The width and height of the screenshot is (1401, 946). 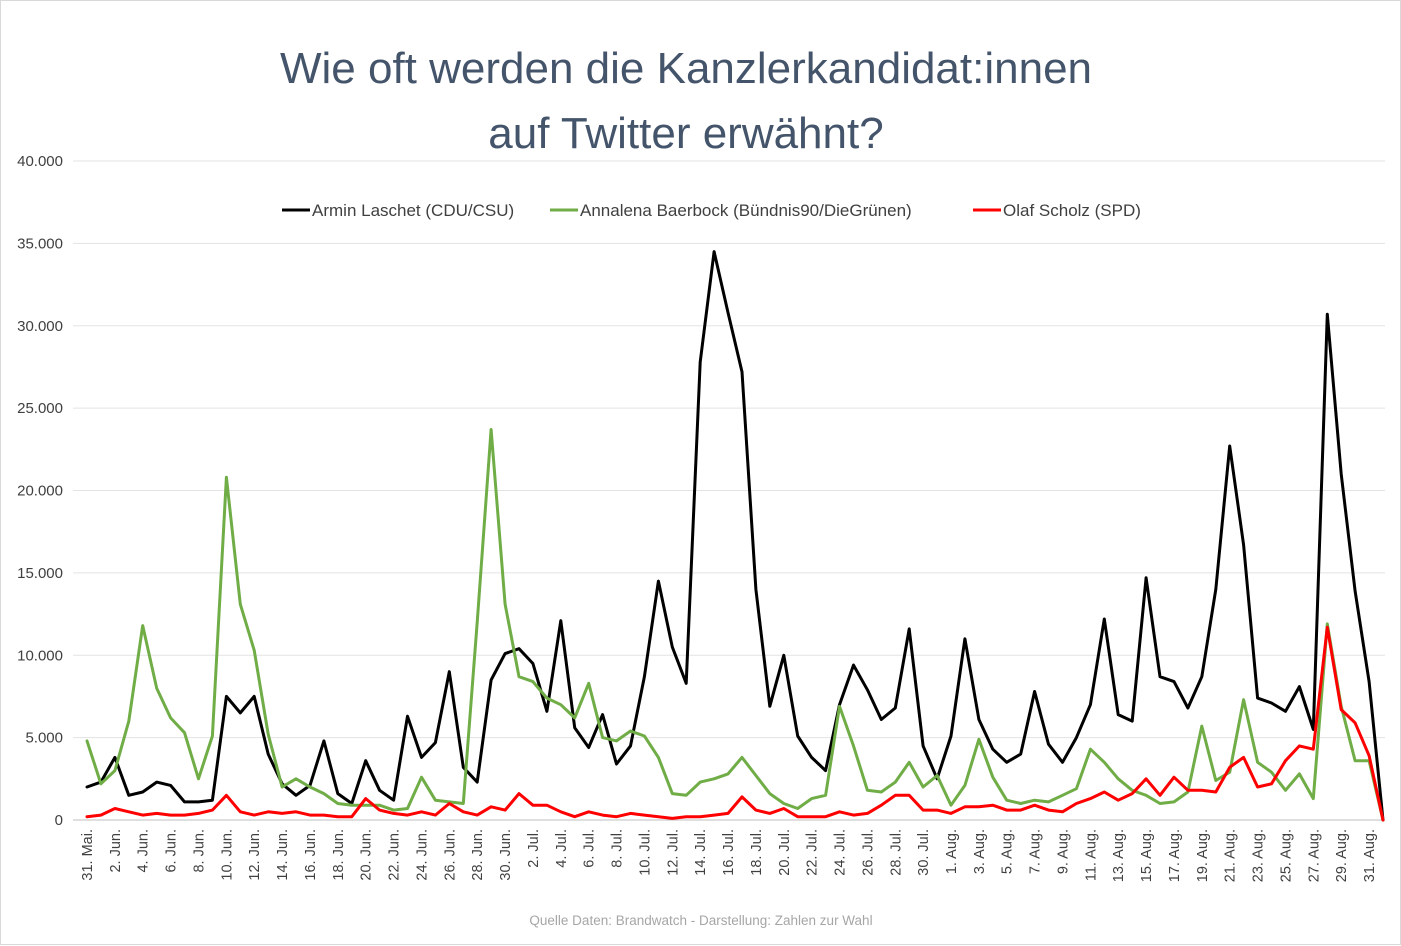 What do you see at coordinates (841, 852) in the screenshot?
I see `x-tick-label: 24. Jul.` at bounding box center [841, 852].